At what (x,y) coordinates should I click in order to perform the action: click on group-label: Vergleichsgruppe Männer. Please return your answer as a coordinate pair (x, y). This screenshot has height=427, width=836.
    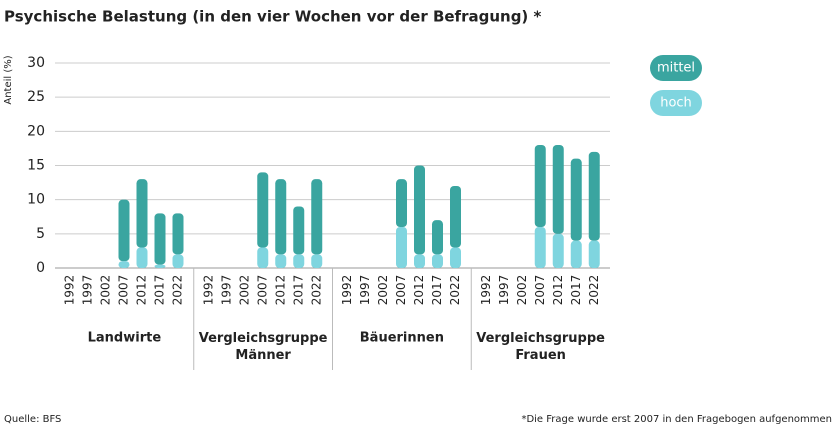
    Looking at the image, I should click on (263, 347).